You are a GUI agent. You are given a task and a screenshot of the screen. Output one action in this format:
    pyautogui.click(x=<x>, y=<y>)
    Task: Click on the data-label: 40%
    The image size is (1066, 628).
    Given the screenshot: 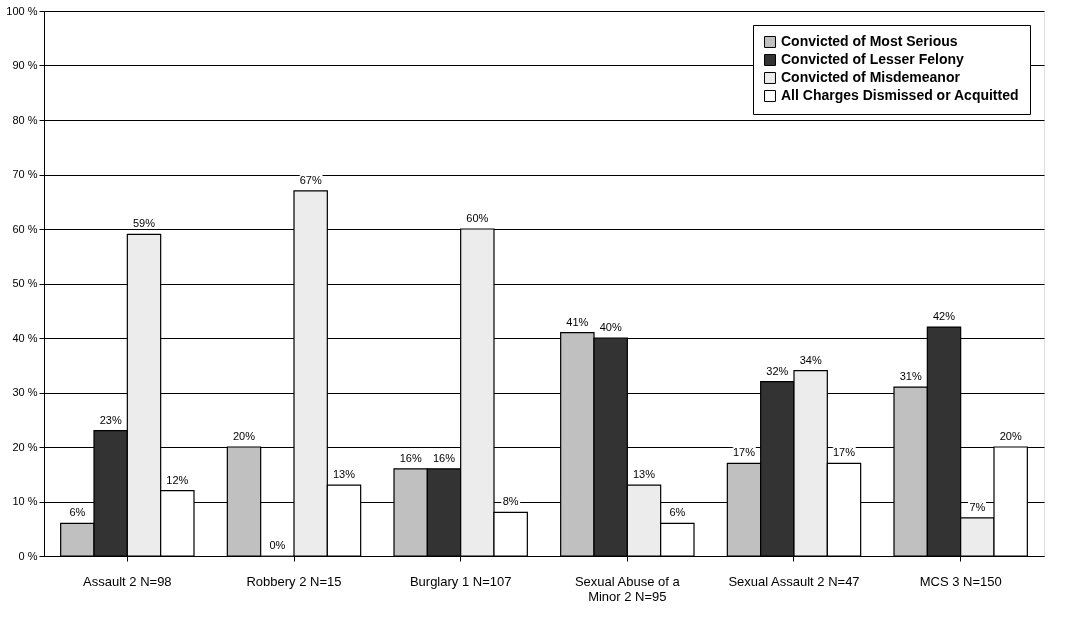 What is the action you would take?
    pyautogui.click(x=610, y=327)
    